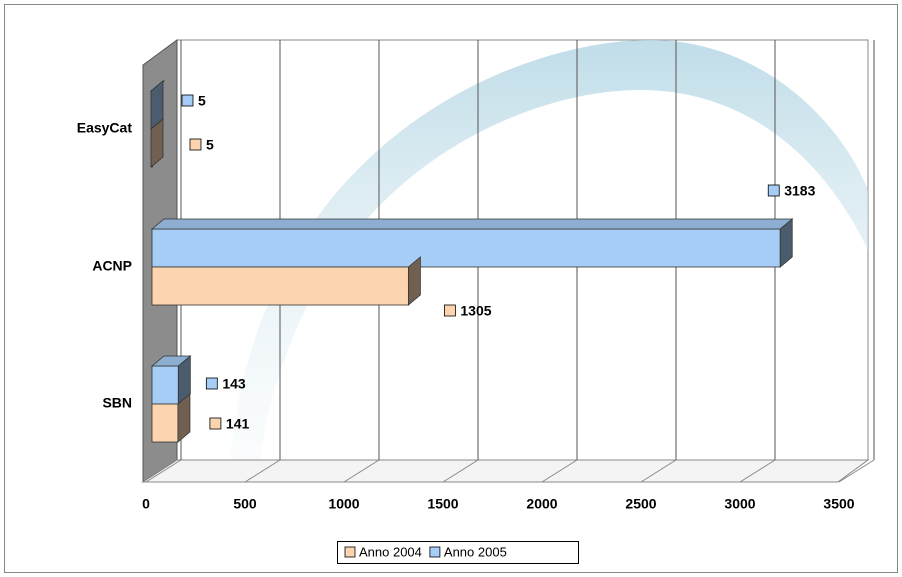  What do you see at coordinates (238, 424) in the screenshot?
I see `value-label: 141` at bounding box center [238, 424].